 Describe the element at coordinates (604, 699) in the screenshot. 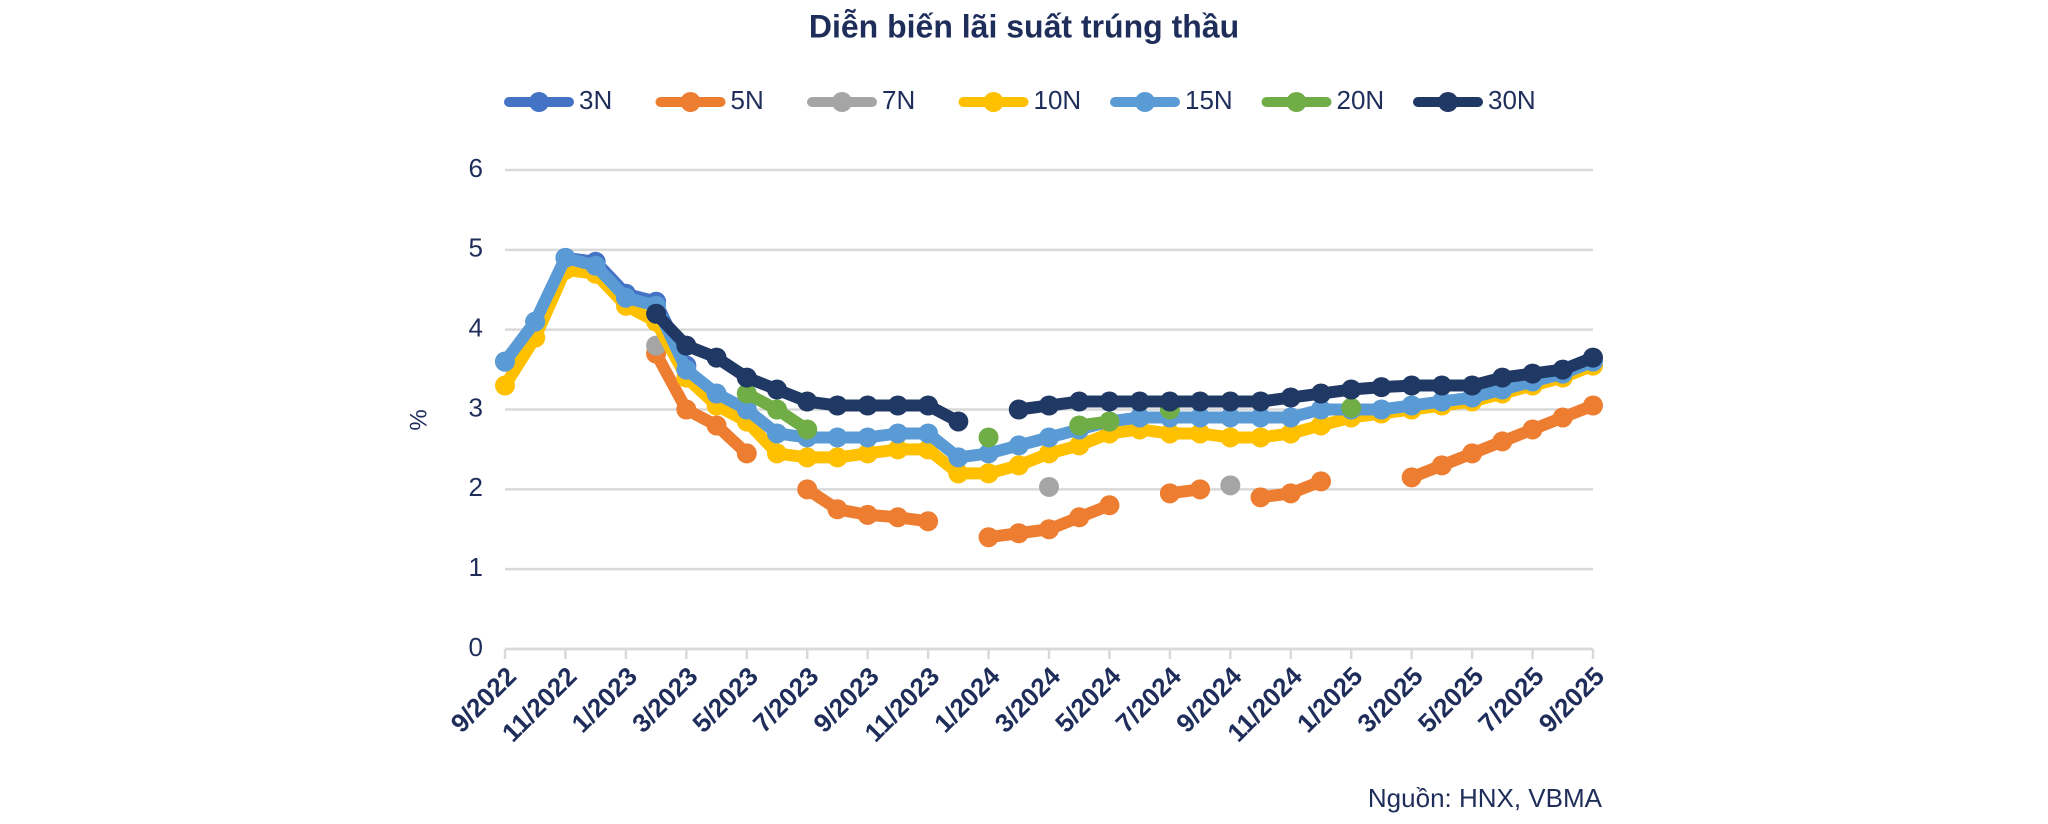

I see `x-tick-label: 1/2023` at that location.